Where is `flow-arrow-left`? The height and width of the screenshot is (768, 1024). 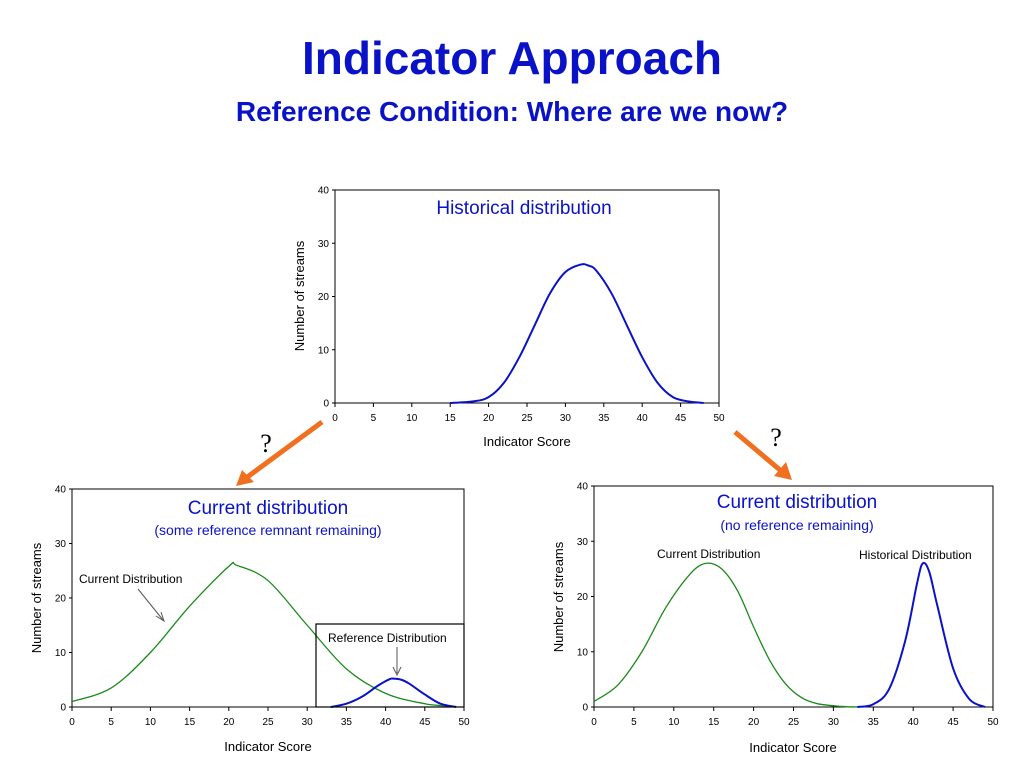 flow-arrow-left is located at coordinates (280, 452).